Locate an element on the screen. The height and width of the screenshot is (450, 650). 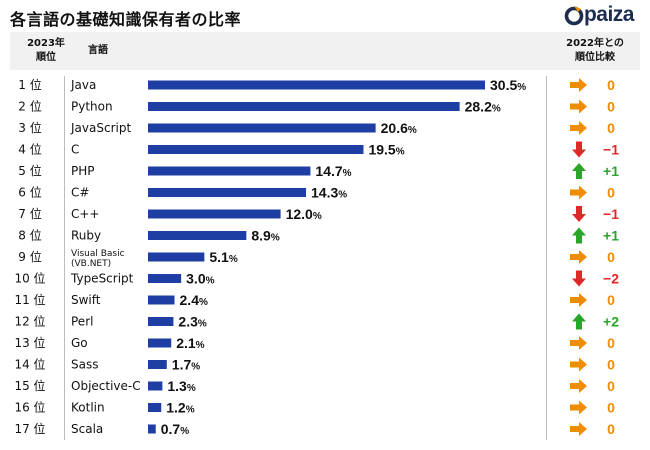
logo-text: paiza is located at coordinates (609, 14).